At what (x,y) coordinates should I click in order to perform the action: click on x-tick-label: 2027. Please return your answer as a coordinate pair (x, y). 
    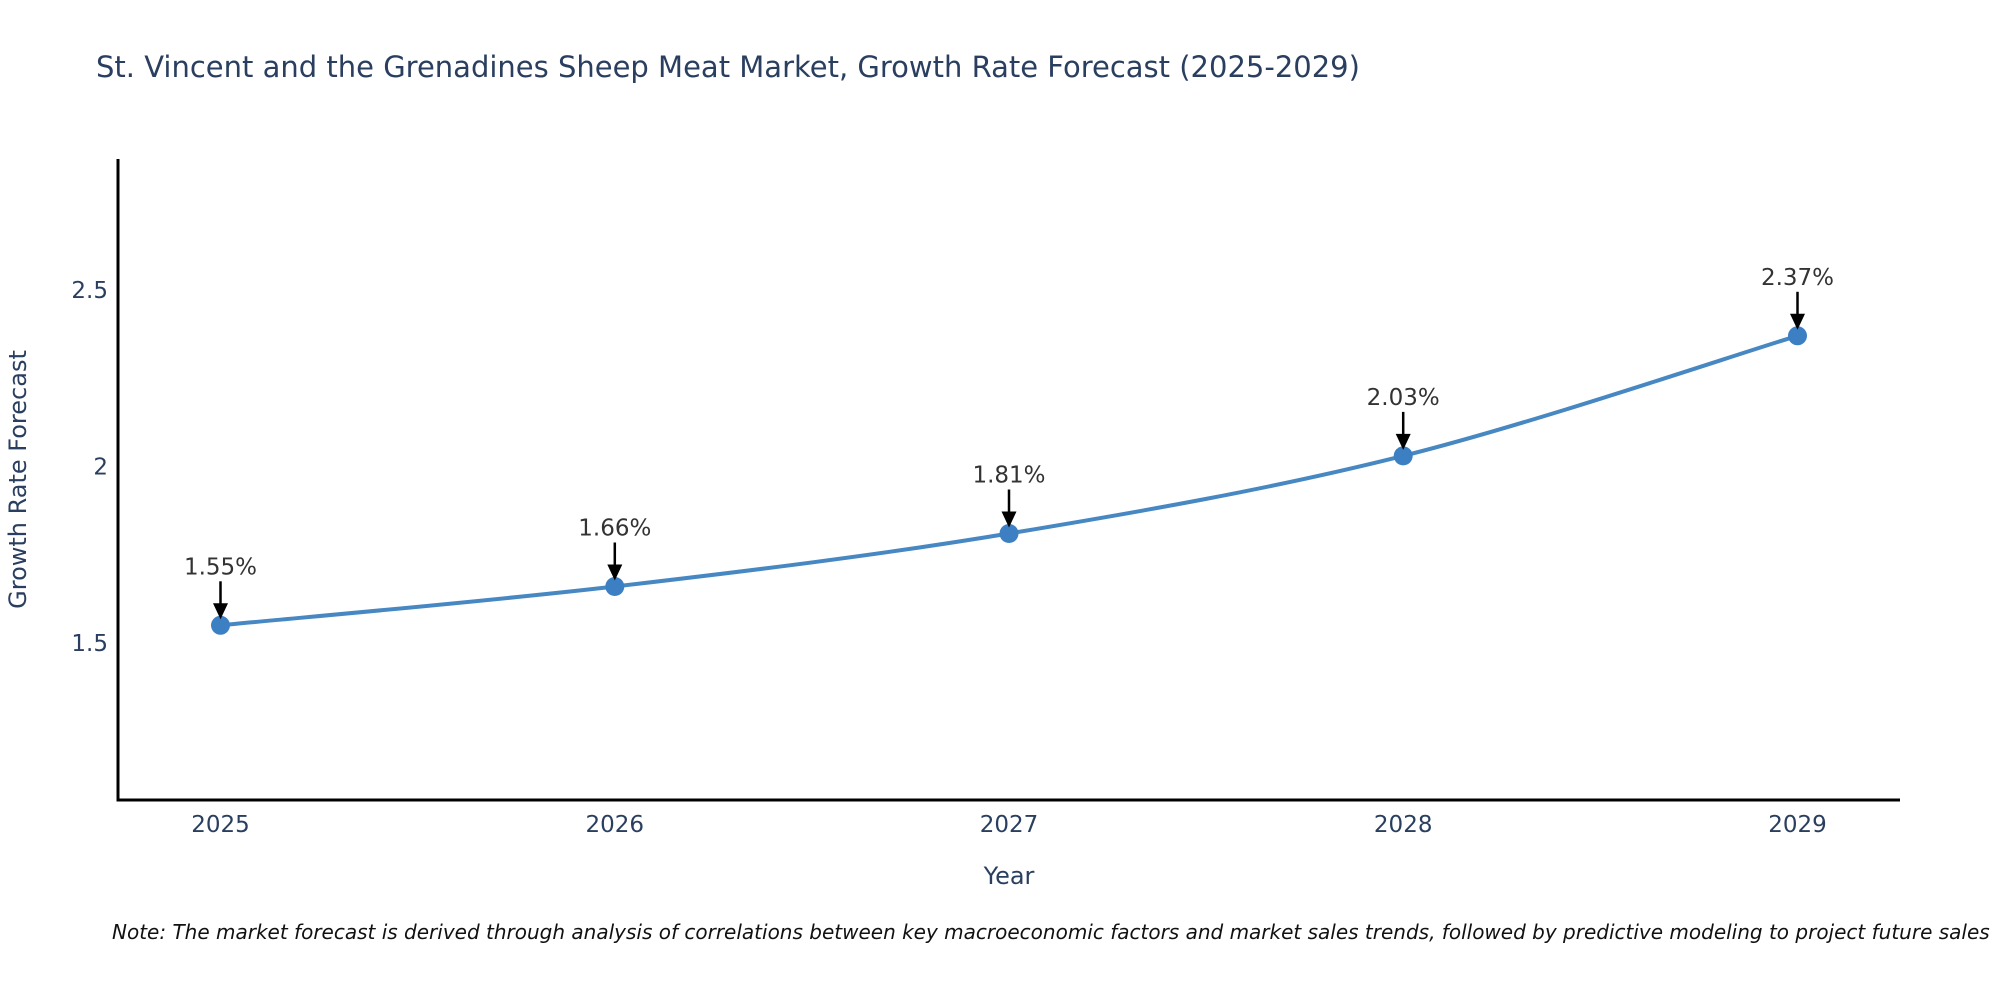
    Looking at the image, I should click on (1009, 825).